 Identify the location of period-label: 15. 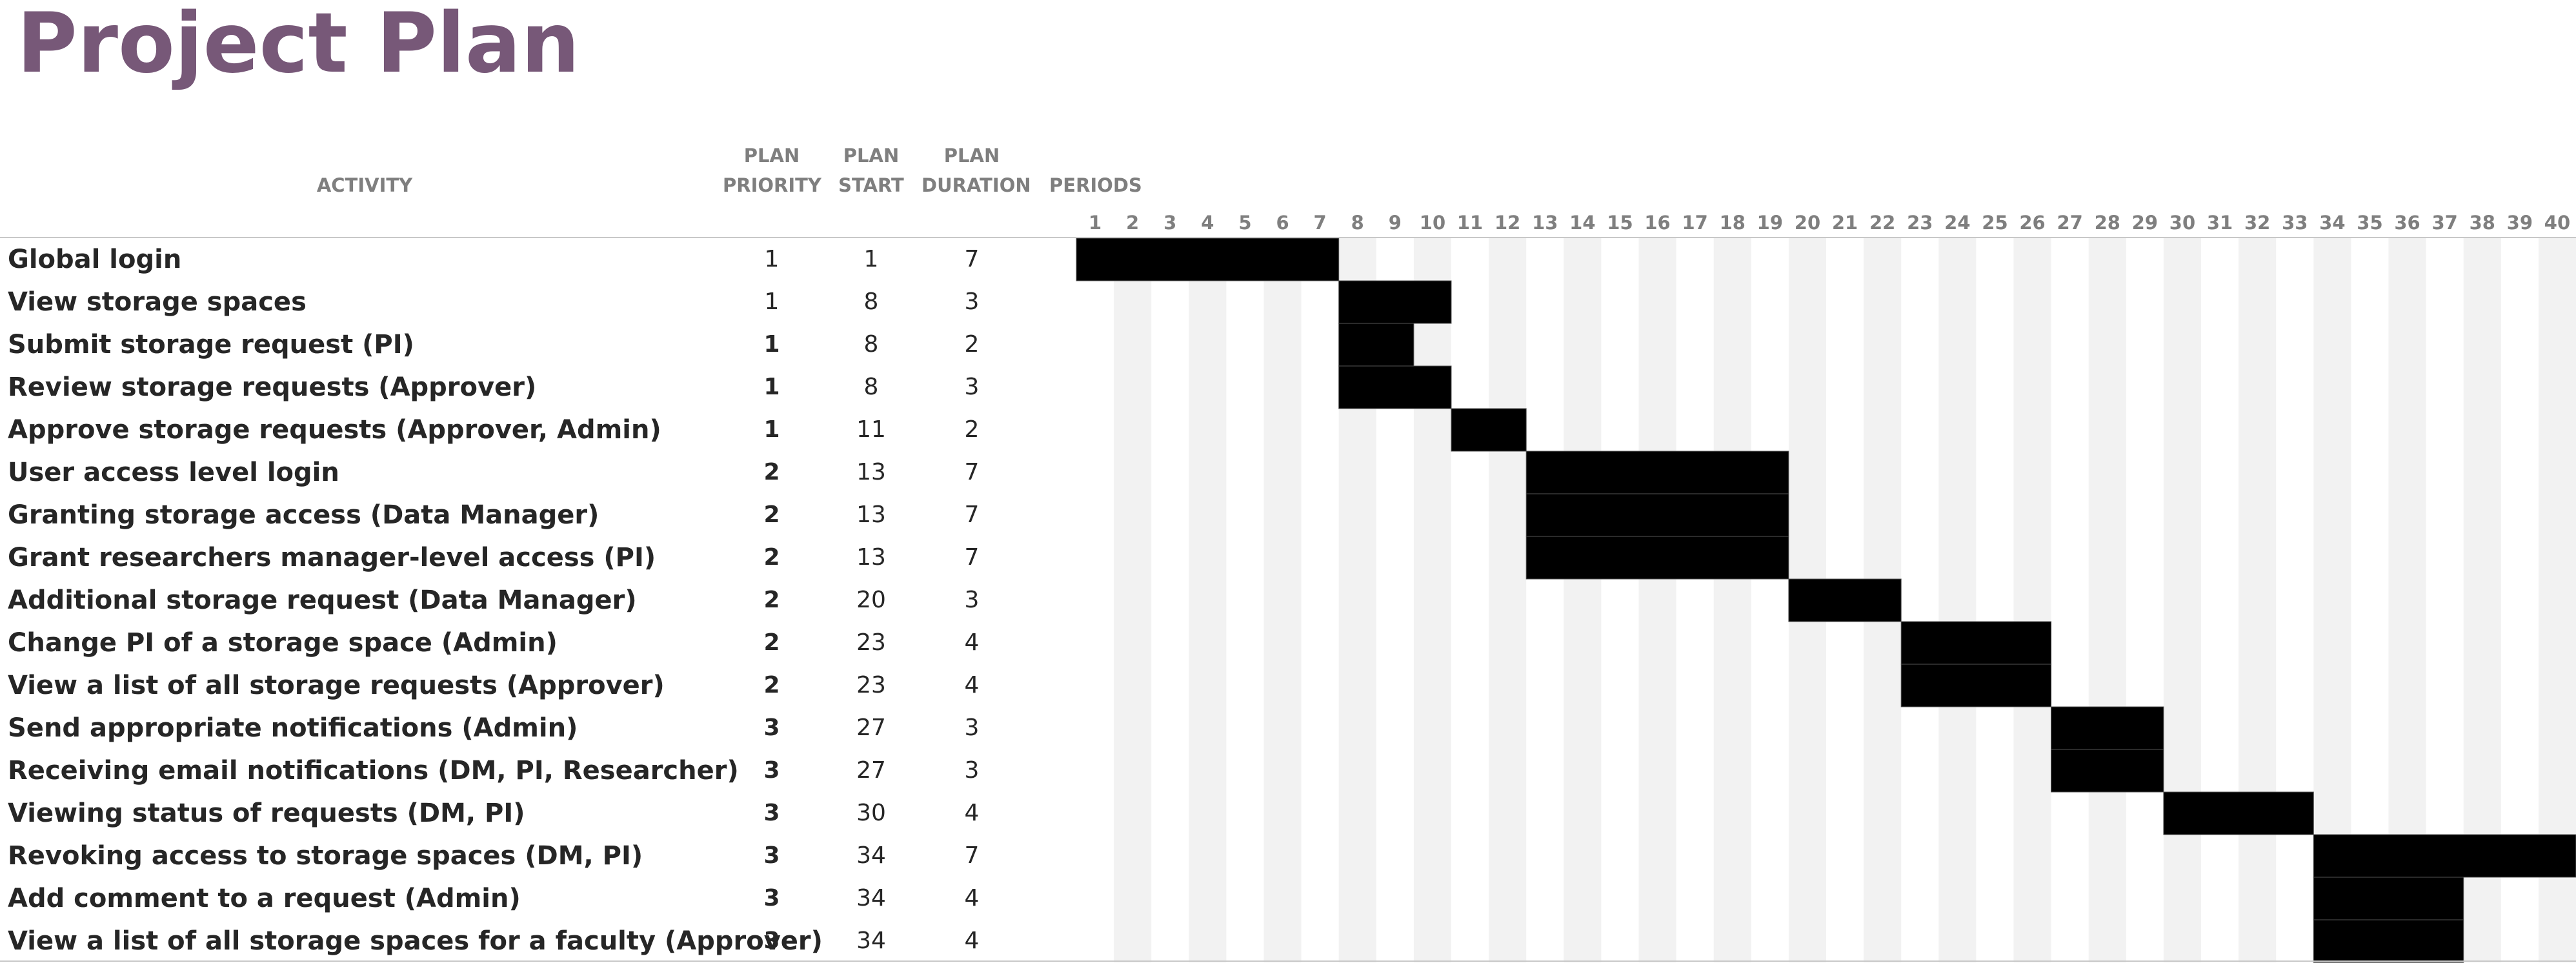
(1620, 223).